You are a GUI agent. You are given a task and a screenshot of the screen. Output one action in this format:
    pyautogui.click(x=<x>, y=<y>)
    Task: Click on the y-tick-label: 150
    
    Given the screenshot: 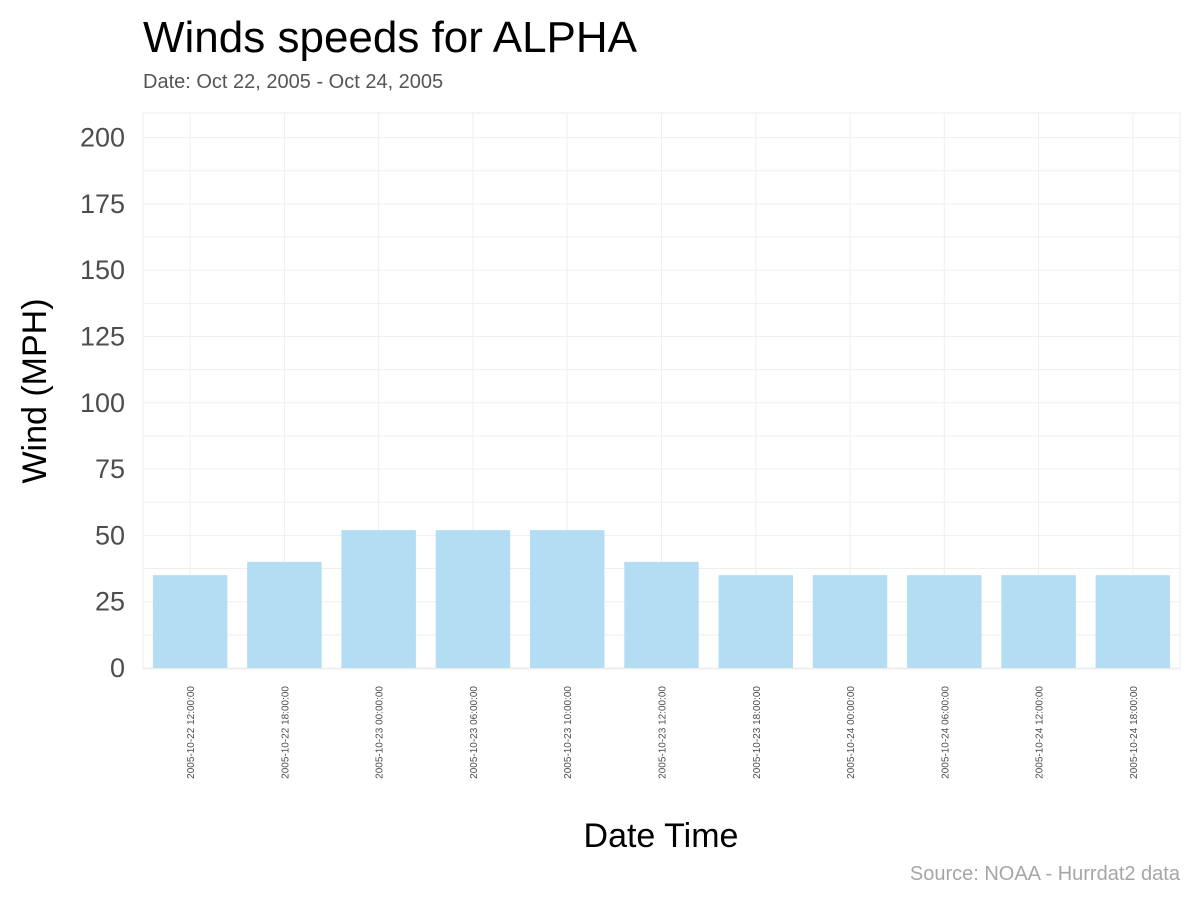 What is the action you would take?
    pyautogui.click(x=102, y=270)
    